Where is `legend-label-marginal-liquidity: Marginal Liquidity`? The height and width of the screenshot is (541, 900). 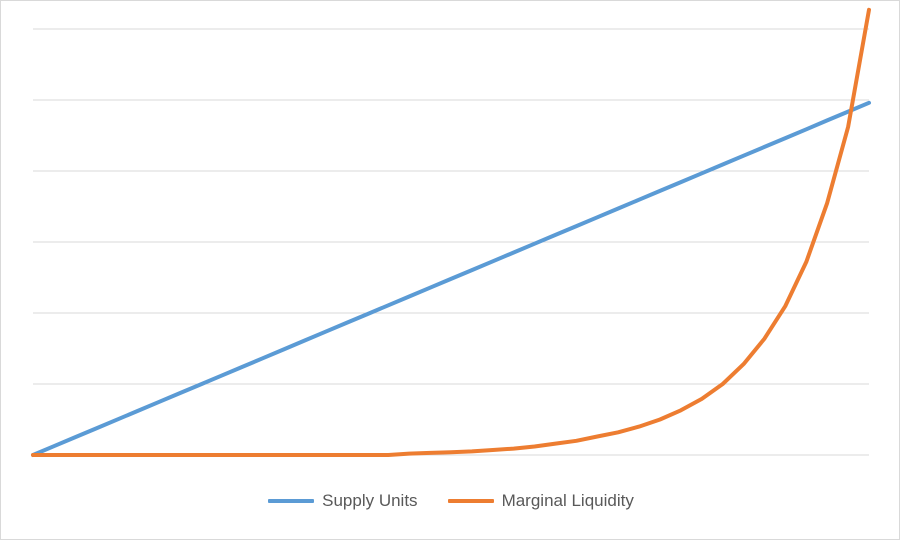 legend-label-marginal-liquidity: Marginal Liquidity is located at coordinates (567, 500).